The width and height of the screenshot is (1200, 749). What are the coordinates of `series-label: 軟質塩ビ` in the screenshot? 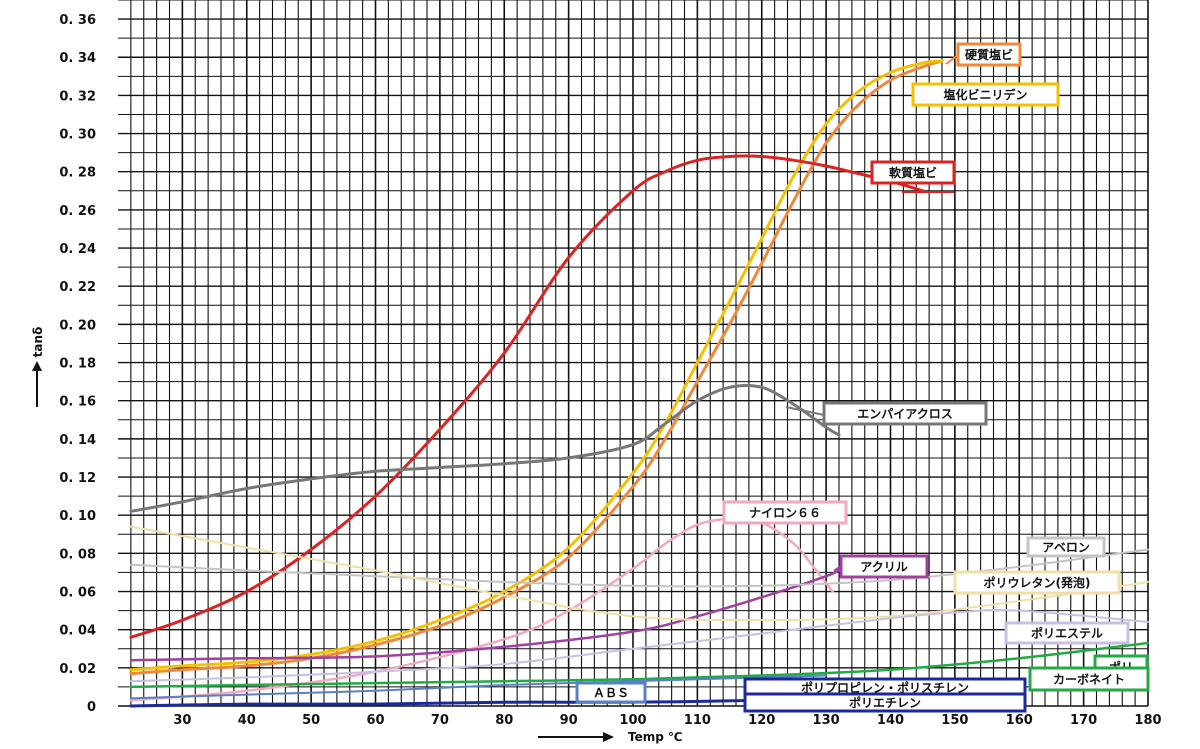 It's located at (913, 176).